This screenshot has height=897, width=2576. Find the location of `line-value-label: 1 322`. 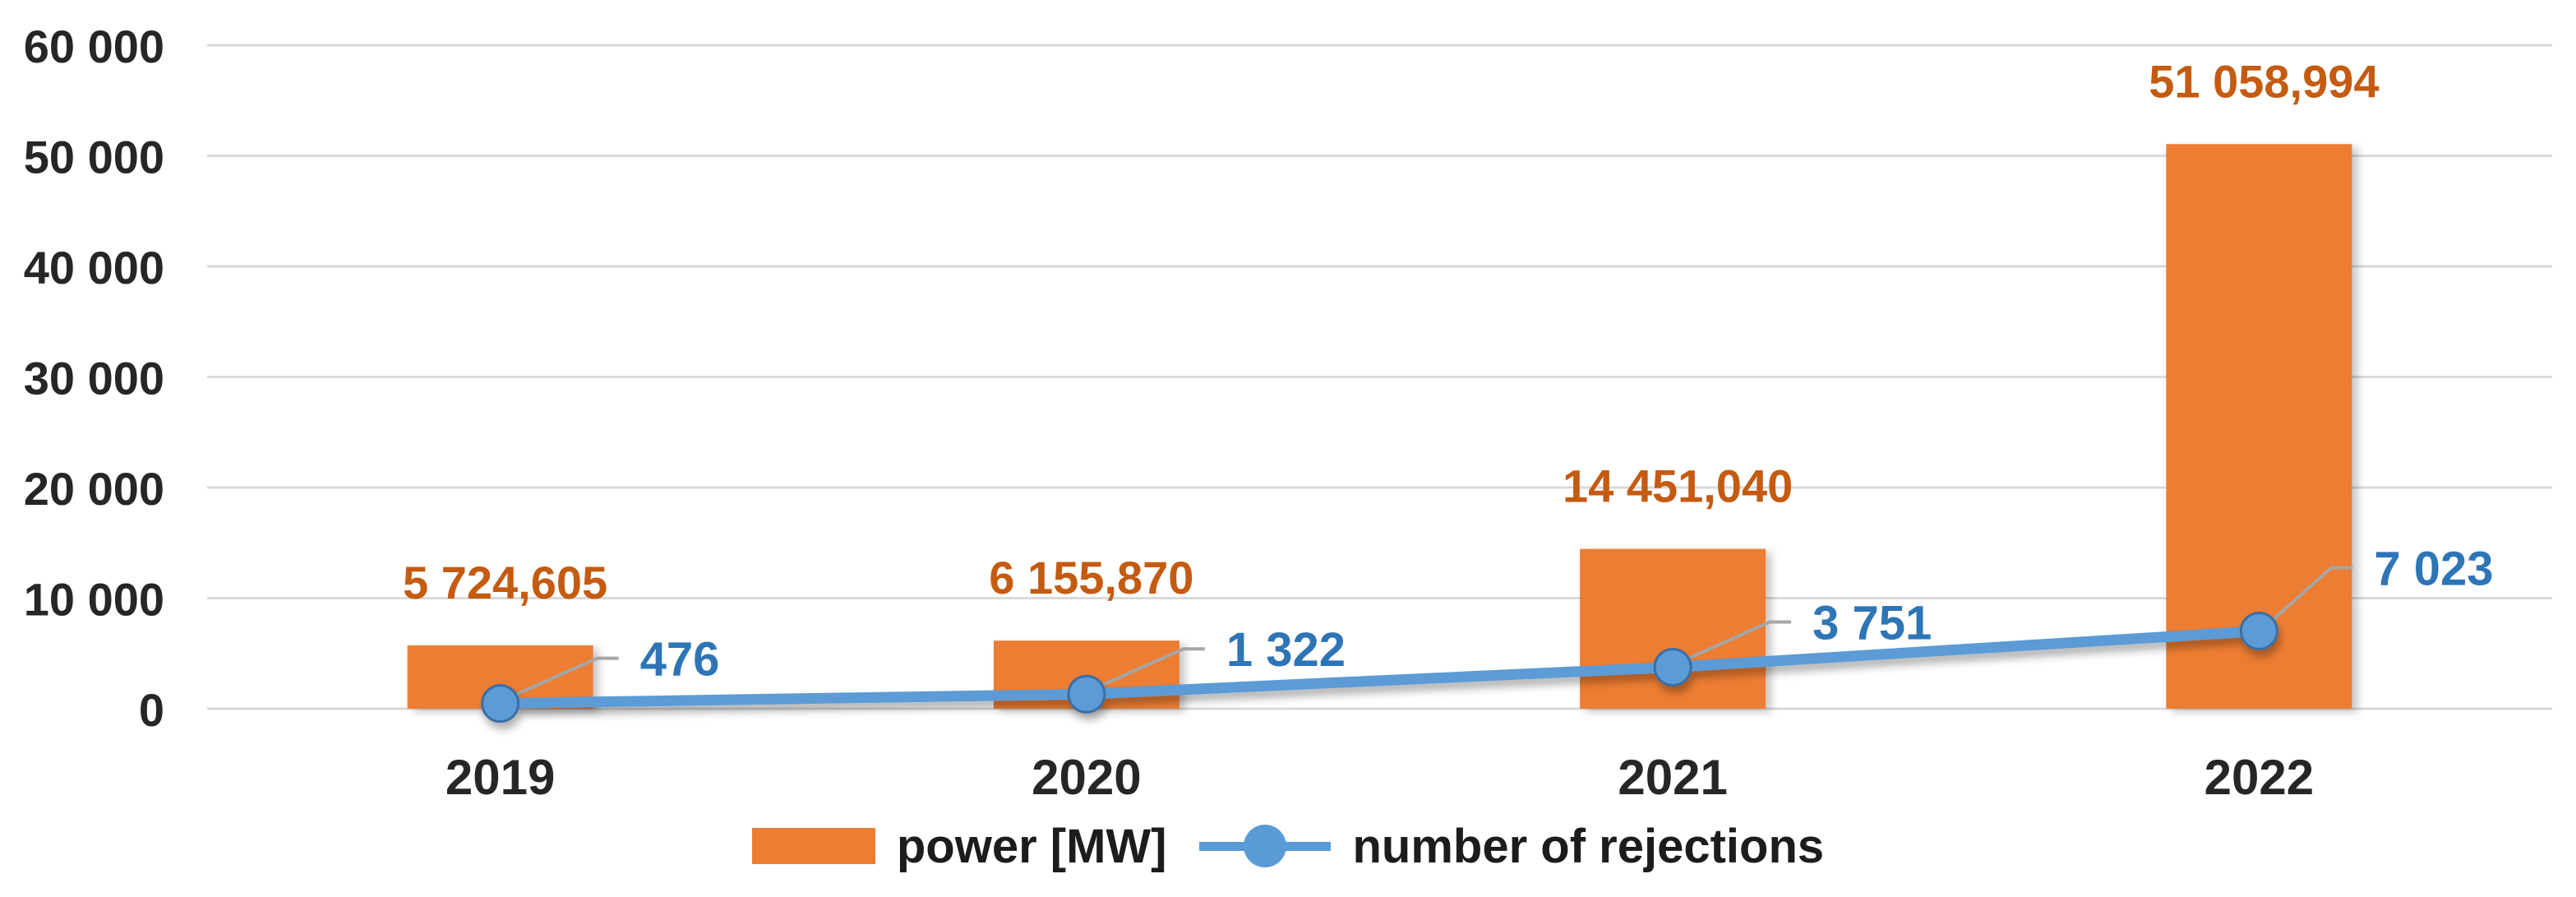

line-value-label: 1 322 is located at coordinates (1286, 650).